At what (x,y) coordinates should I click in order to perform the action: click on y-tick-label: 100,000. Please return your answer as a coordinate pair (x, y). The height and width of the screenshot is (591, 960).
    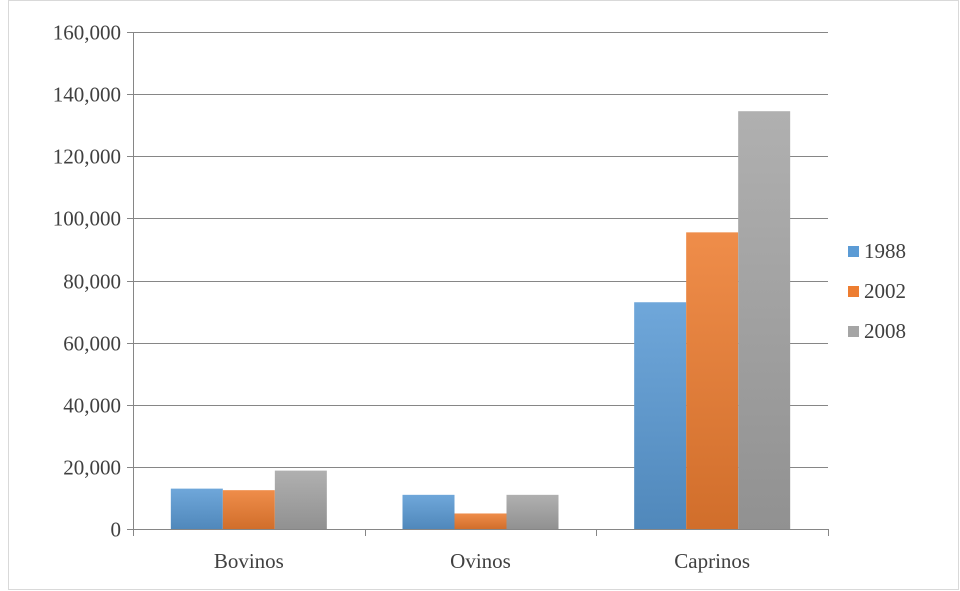
    Looking at the image, I should click on (87, 219).